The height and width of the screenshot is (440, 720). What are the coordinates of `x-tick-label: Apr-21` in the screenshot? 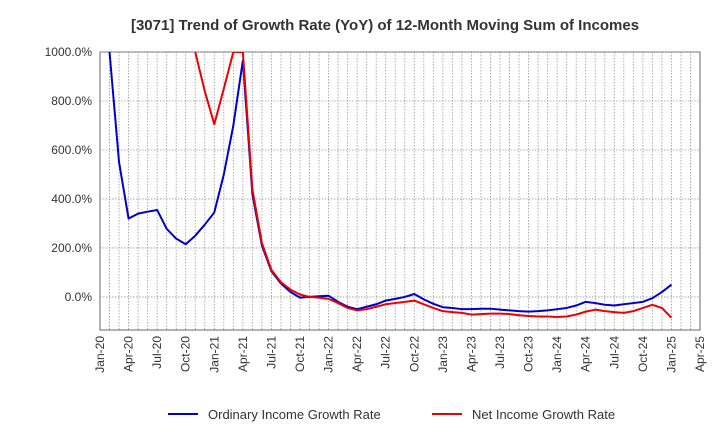 It's located at (243, 354).